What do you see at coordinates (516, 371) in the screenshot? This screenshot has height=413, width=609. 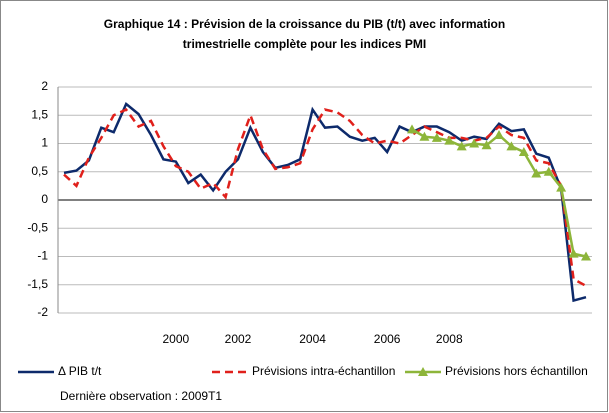 I see `legend-label: Prévisions hors échantillon` at bounding box center [516, 371].